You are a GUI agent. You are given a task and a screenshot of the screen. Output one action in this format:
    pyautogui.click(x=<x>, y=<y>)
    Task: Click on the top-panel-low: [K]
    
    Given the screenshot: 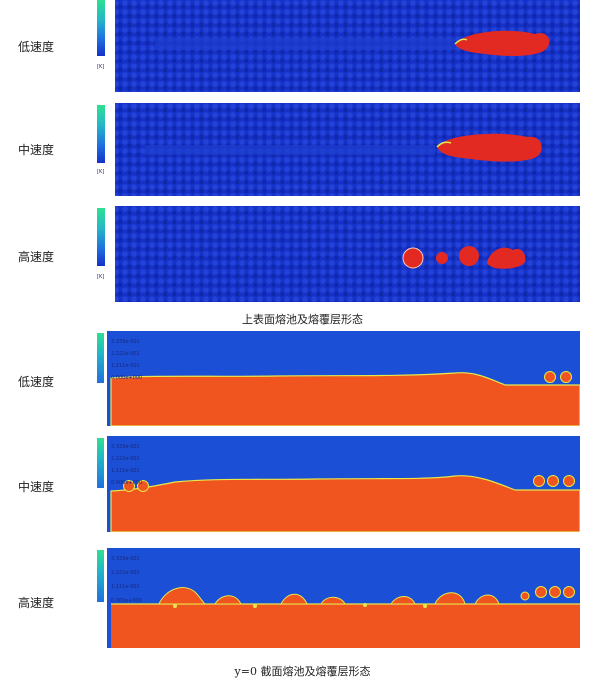 What is the action you would take?
    pyautogui.click(x=337, y=46)
    